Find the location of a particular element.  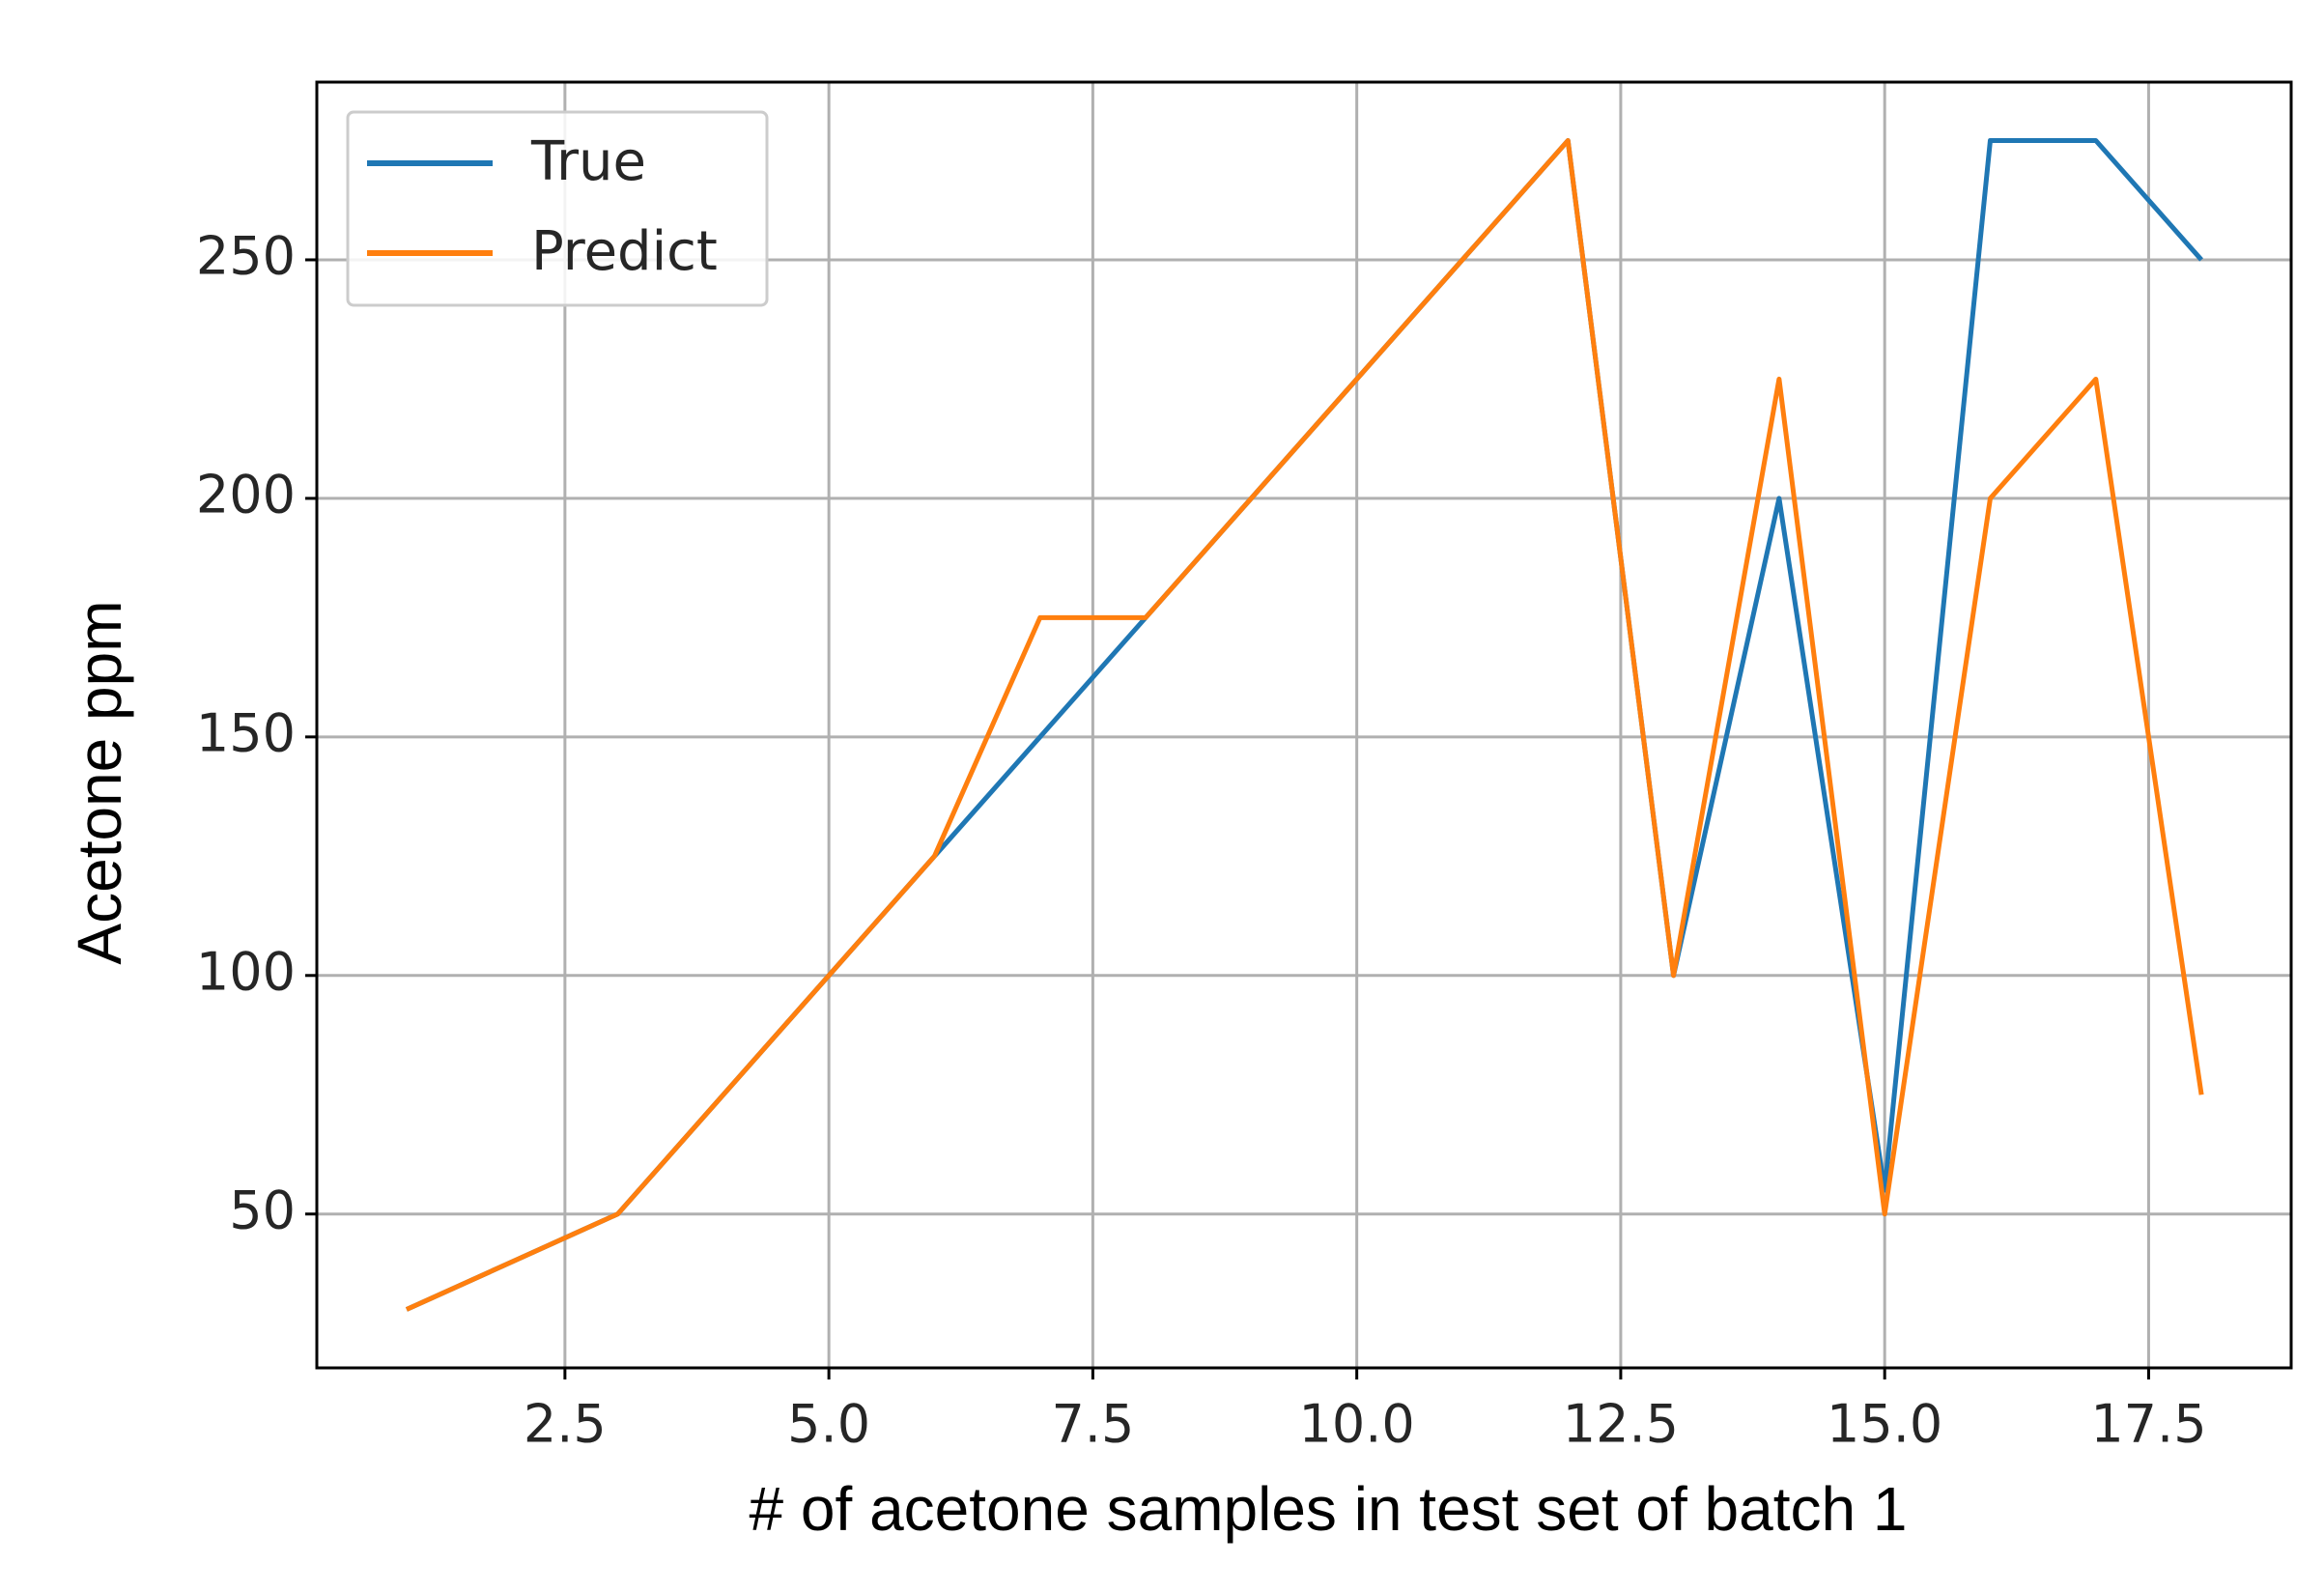

x-tick-label: 5.0 is located at coordinates (828, 1424).